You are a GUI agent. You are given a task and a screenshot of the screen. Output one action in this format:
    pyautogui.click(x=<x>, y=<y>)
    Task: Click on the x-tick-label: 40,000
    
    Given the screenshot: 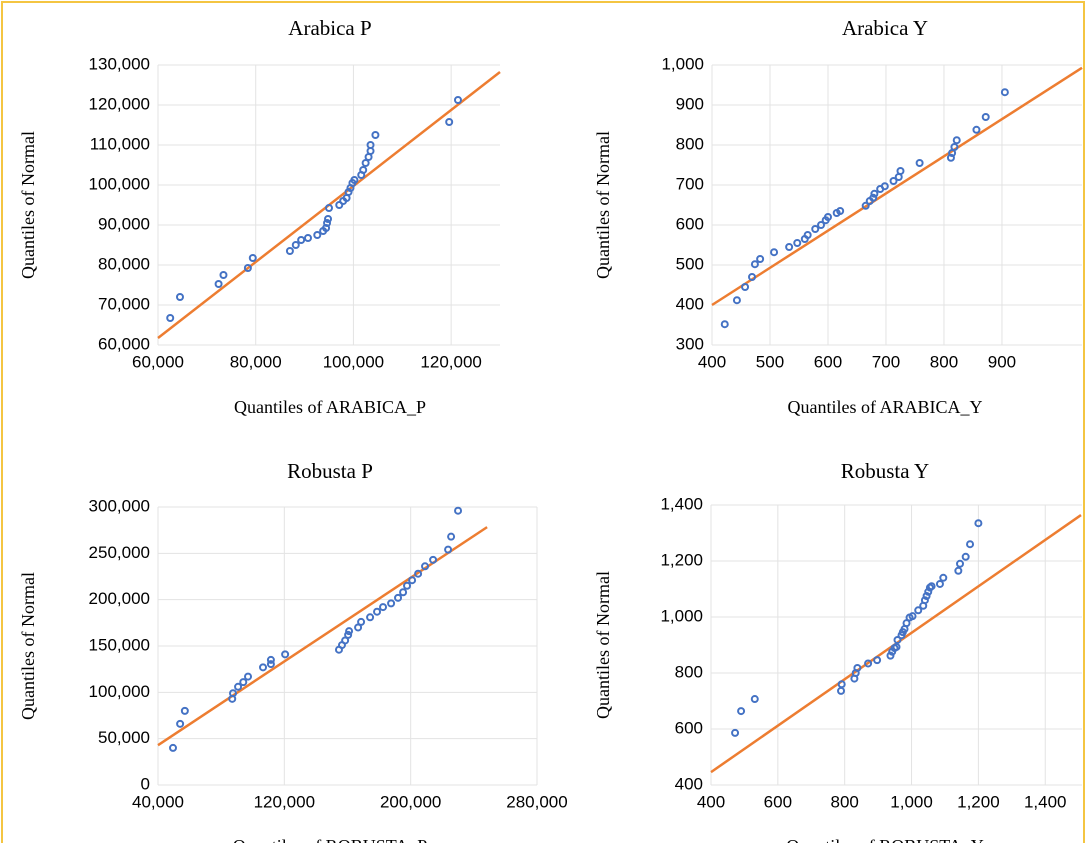 What is the action you would take?
    pyautogui.click(x=158, y=801)
    